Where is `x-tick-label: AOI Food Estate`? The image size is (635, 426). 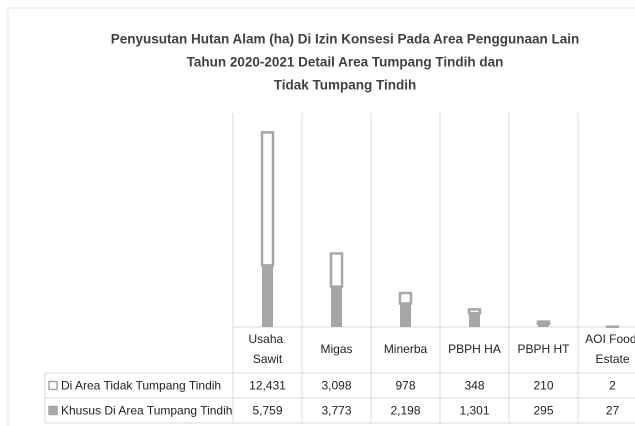
x-tick-label: AOI Food Estate is located at coordinates (610, 349).